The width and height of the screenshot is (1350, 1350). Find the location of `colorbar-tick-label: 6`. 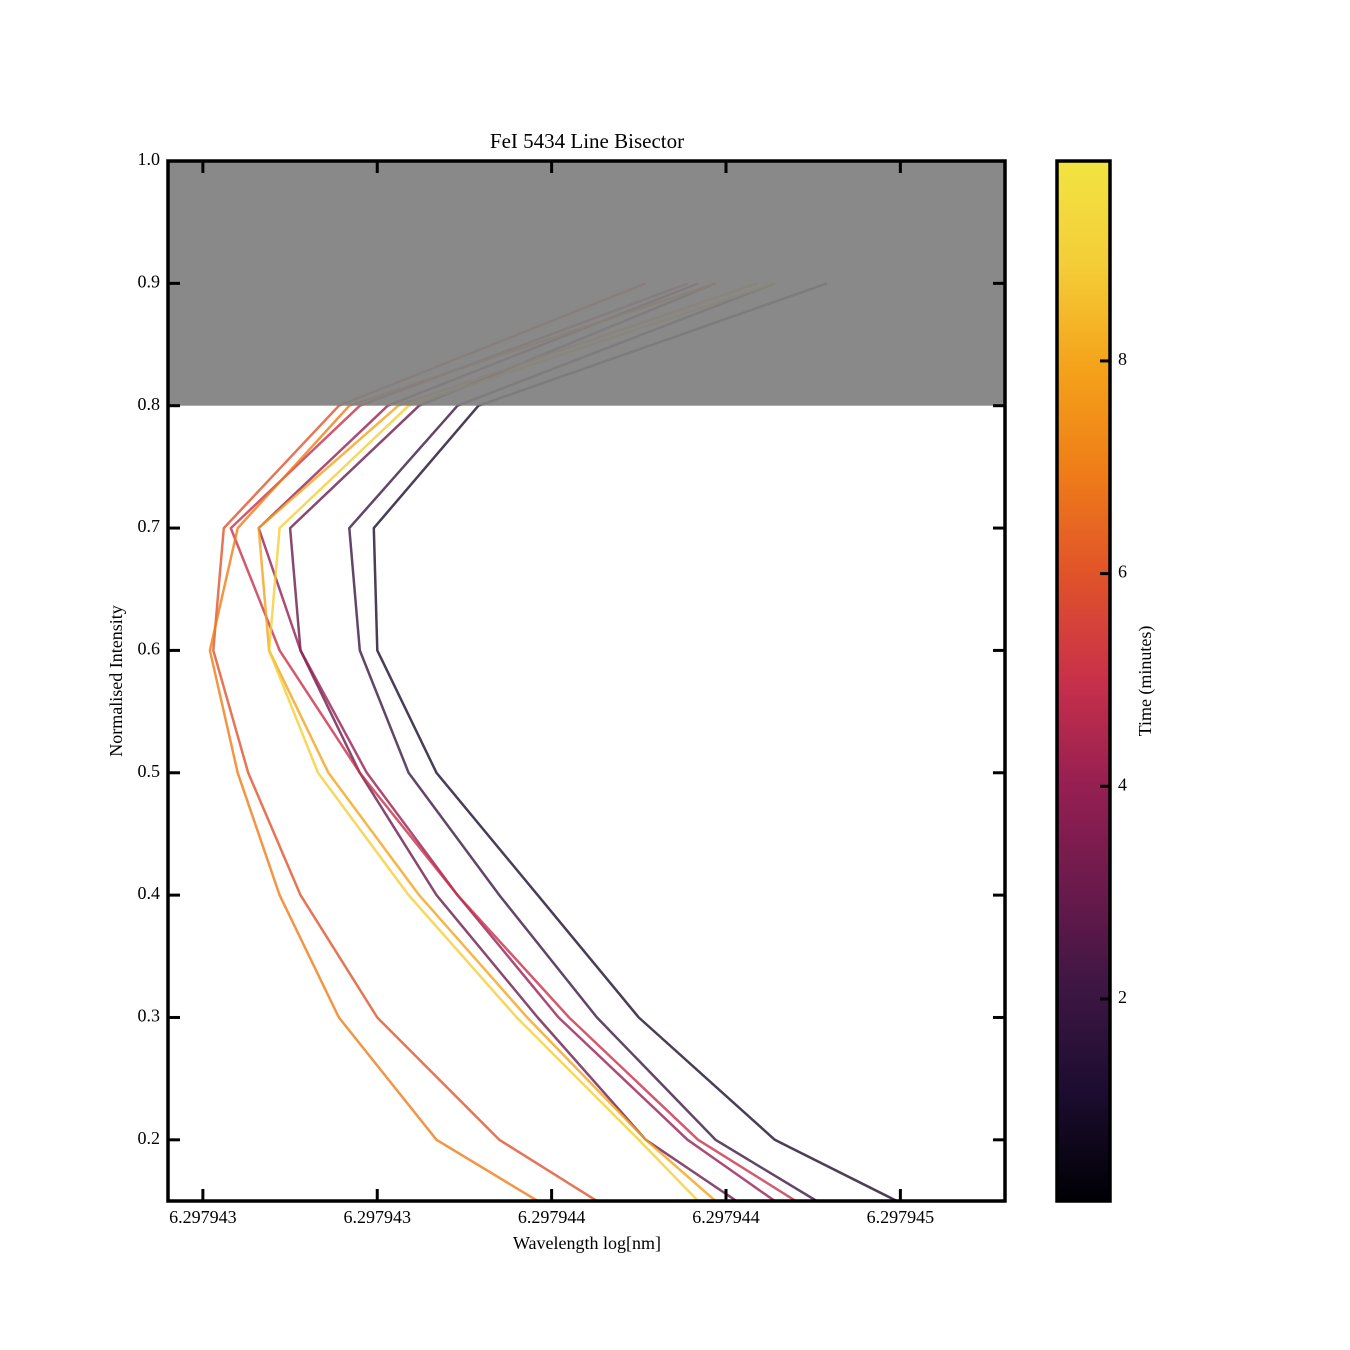

colorbar-tick-label: 6 is located at coordinates (1122, 572).